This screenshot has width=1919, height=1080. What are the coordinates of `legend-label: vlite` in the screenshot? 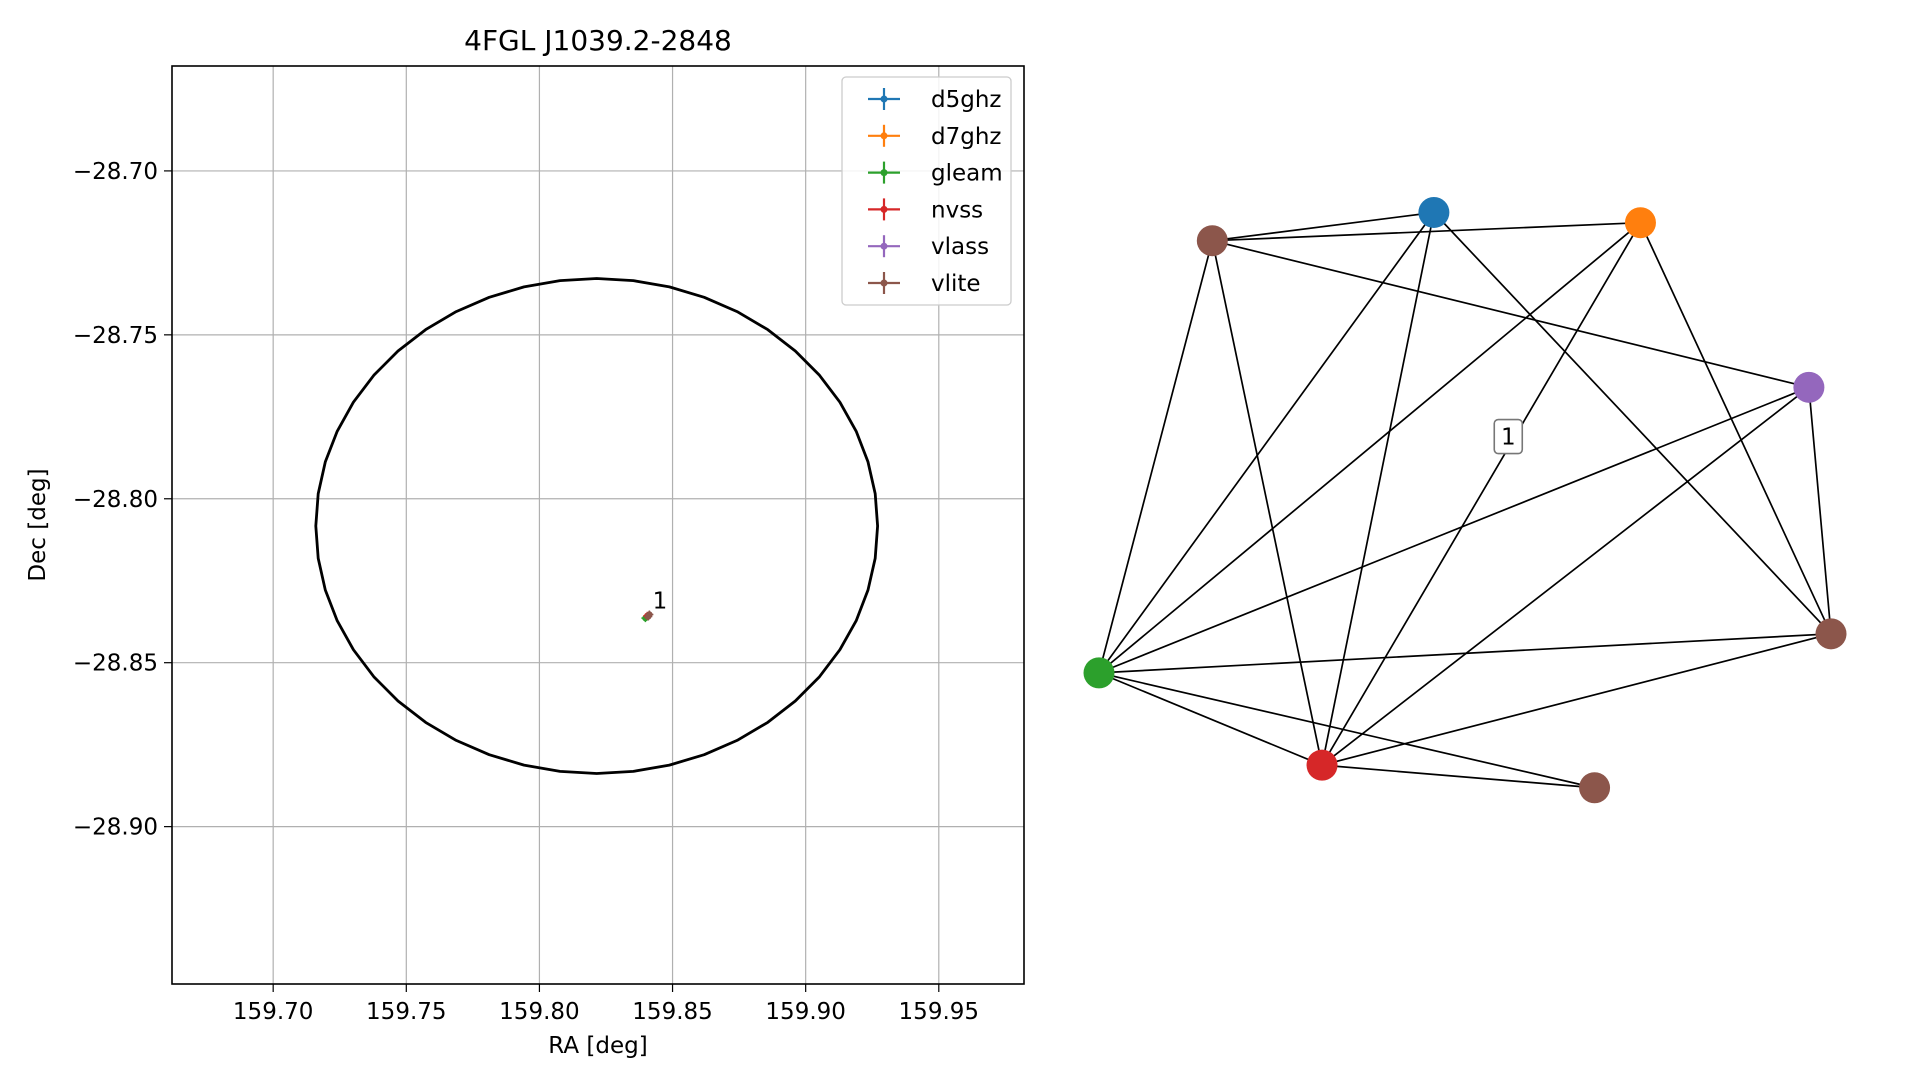 It's located at (956, 284).